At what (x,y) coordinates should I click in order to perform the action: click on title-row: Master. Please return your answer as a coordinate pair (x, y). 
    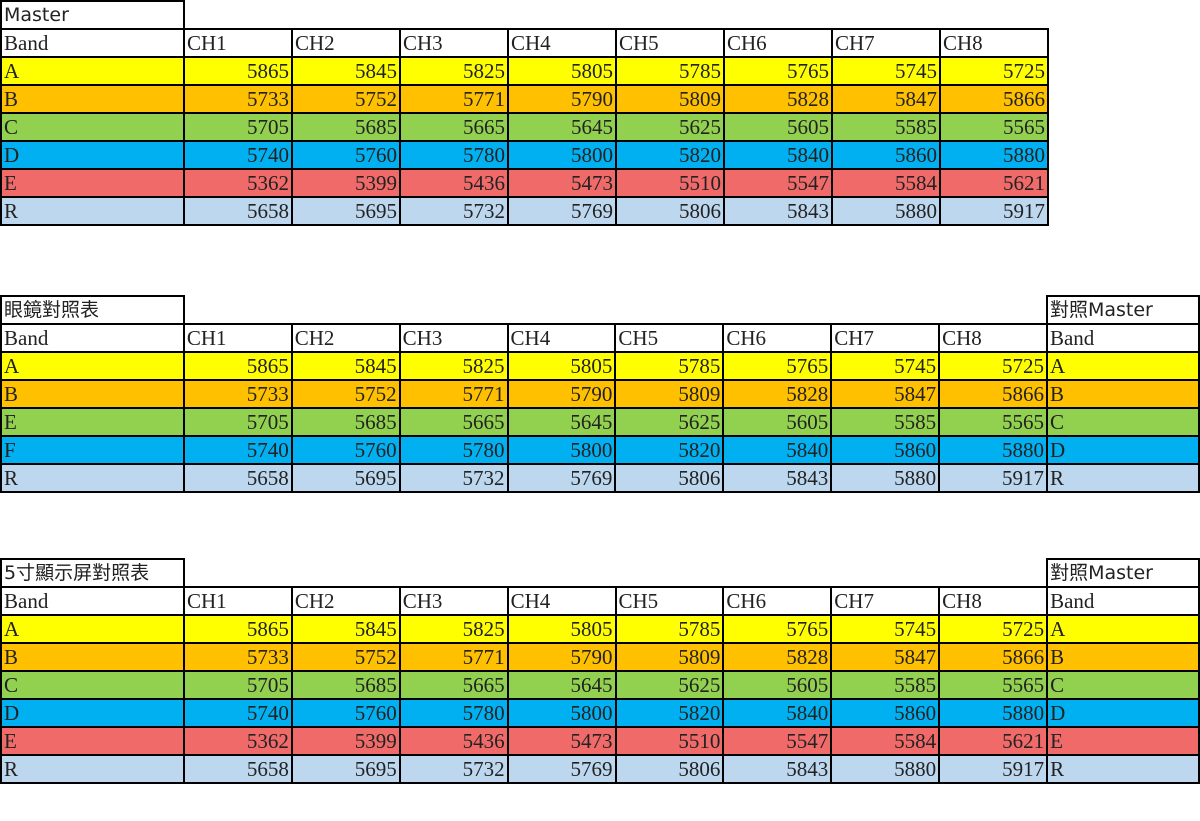
    Looking at the image, I should click on (524, 15).